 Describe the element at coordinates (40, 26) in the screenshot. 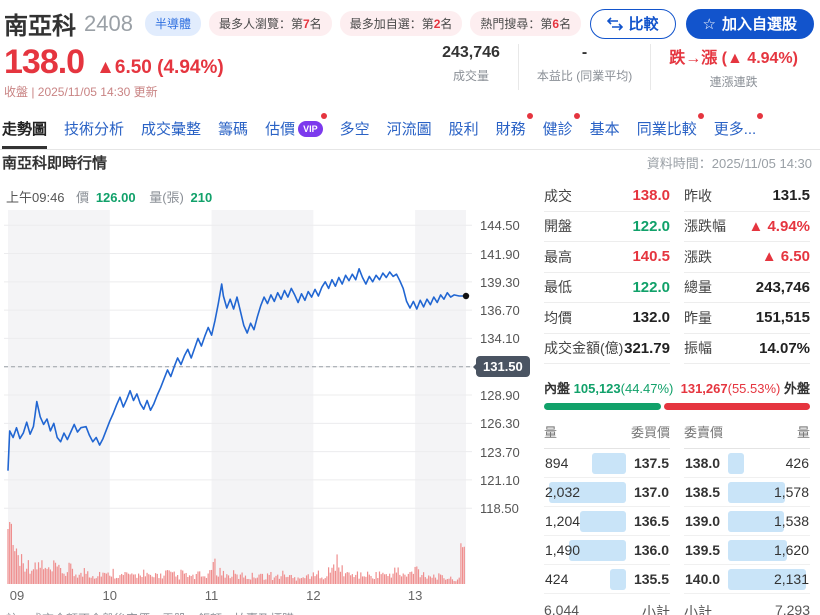

I see `stock-name: 南亞科` at that location.